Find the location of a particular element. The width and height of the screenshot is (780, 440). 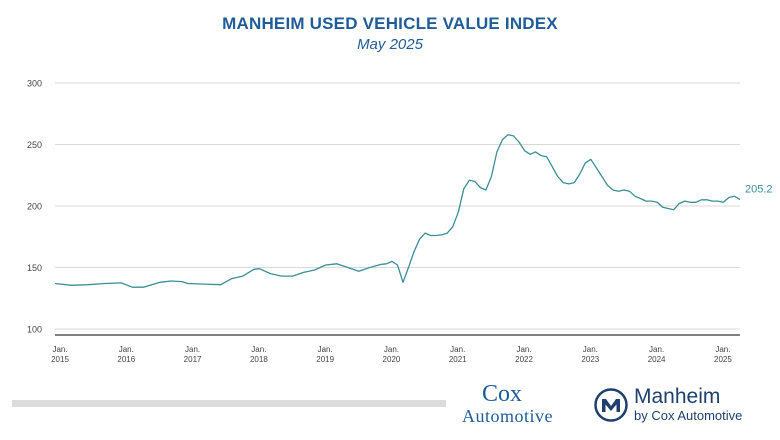

x-tick-label-year: 2022 is located at coordinates (524, 359).